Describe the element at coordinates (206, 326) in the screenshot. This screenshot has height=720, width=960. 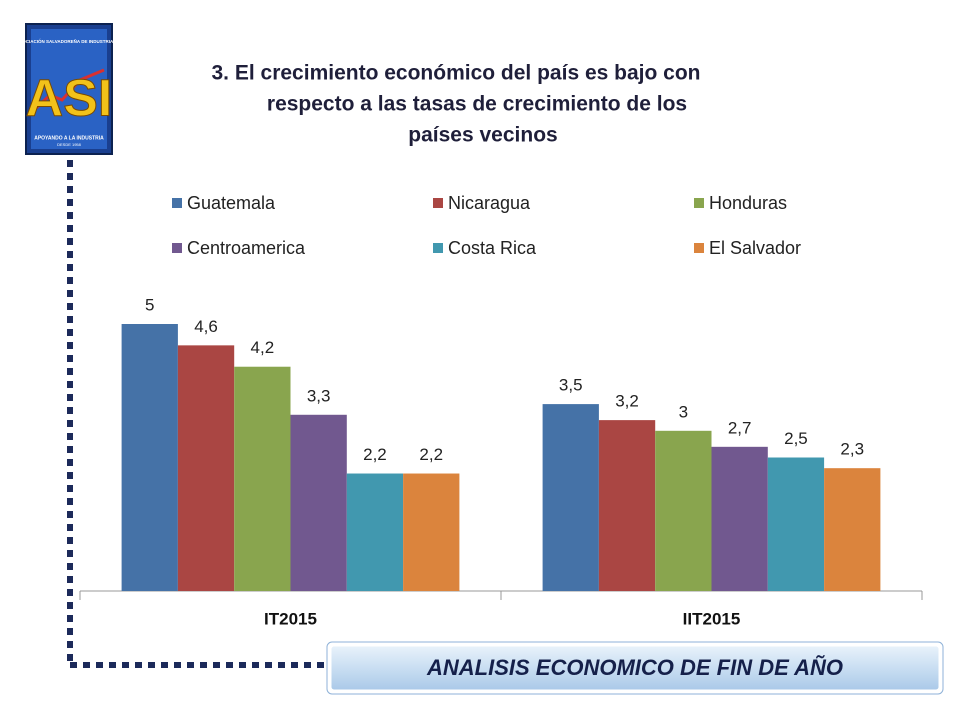
I see `value-label: 4,6` at that location.